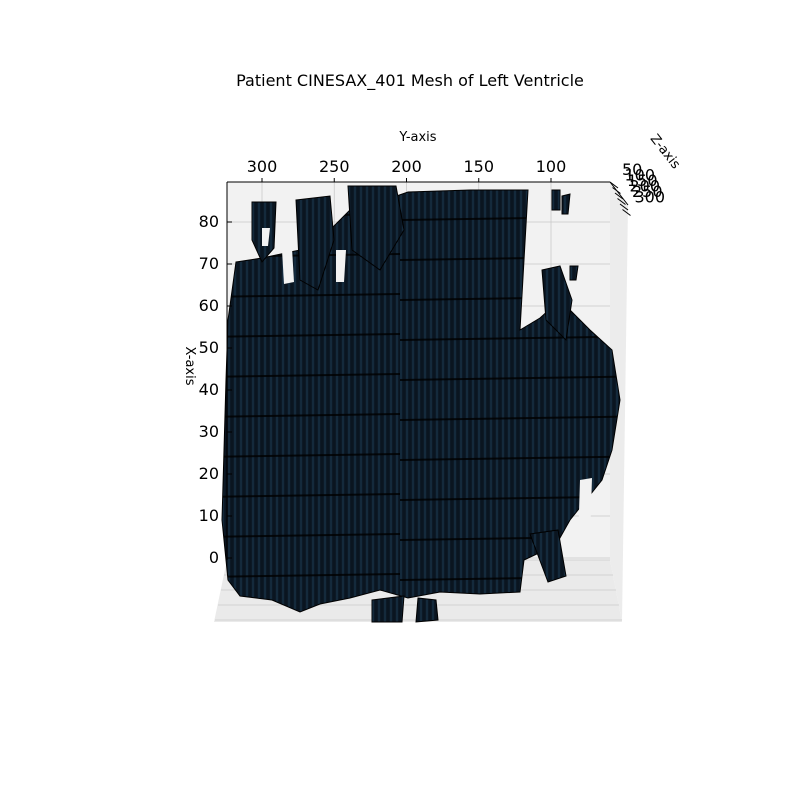  I want to click on z-tick-label: 150, so click(642, 180).